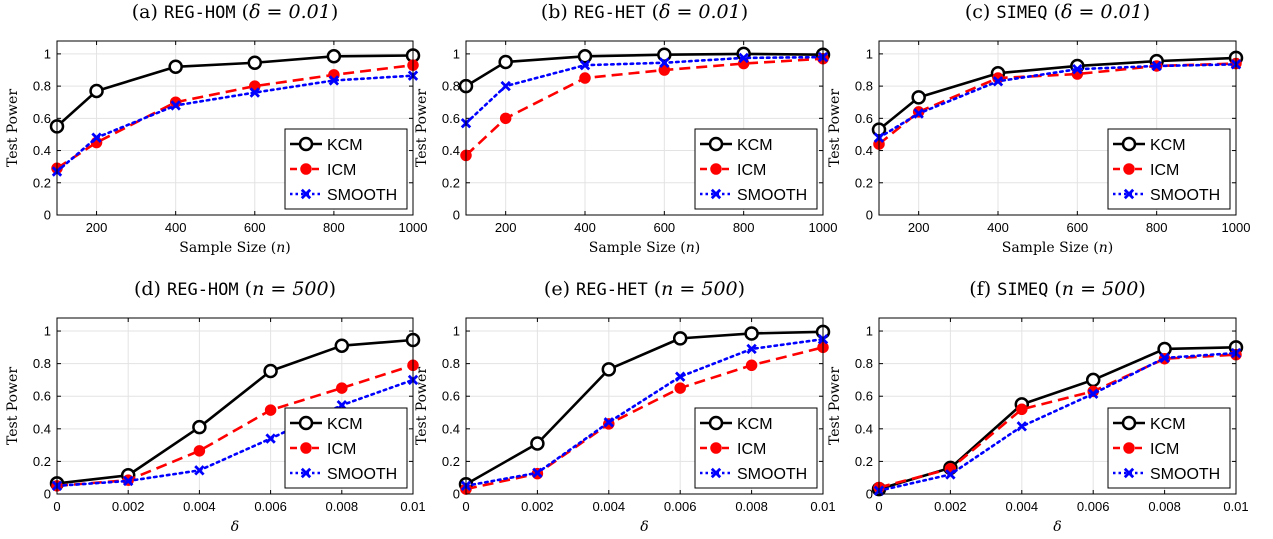 The image size is (1273, 539). Describe the element at coordinates (609, 506) in the screenshot. I see `x-tick-label: 0.004` at that location.